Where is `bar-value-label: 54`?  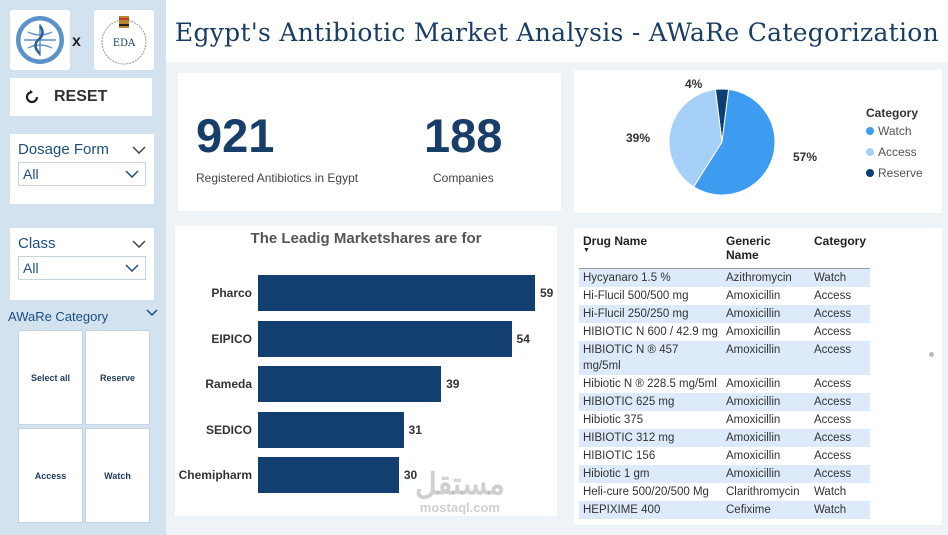
bar-value-label: 54 is located at coordinates (523, 338).